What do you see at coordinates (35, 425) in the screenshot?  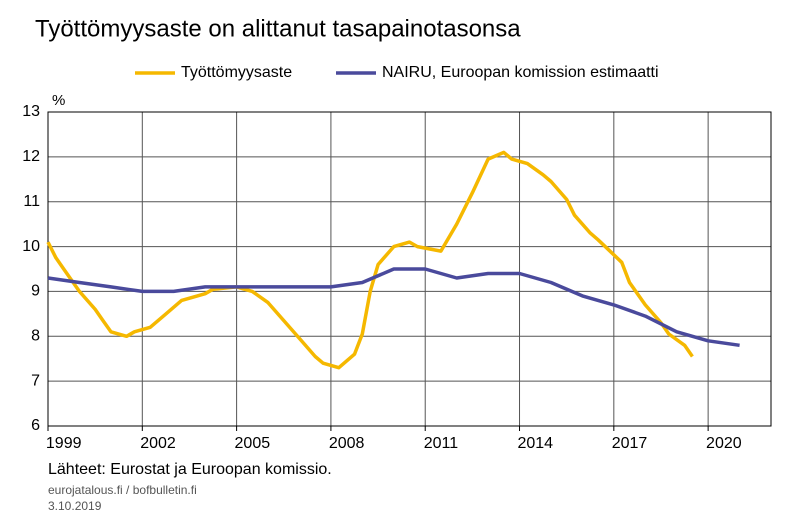 I see `y-tick-label: 6` at bounding box center [35, 425].